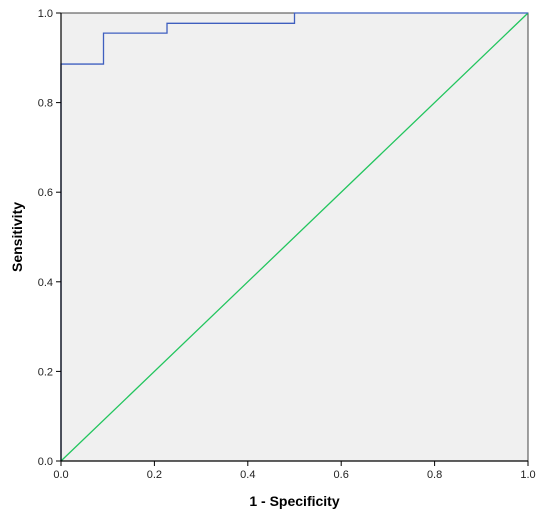 This screenshot has width=550, height=517. Describe the element at coordinates (154, 475) in the screenshot. I see `x-tick-label: 0.2` at that location.